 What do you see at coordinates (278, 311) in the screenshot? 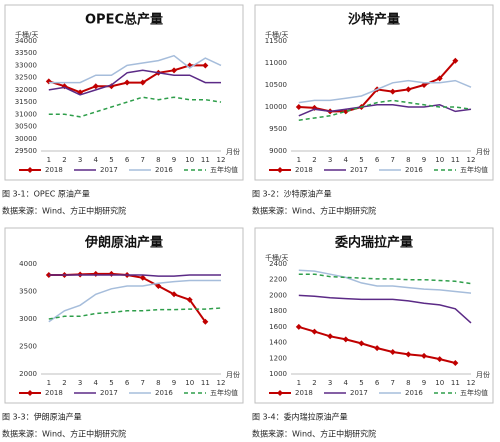
I see `y-tick-label: 1800` at bounding box center [278, 311].